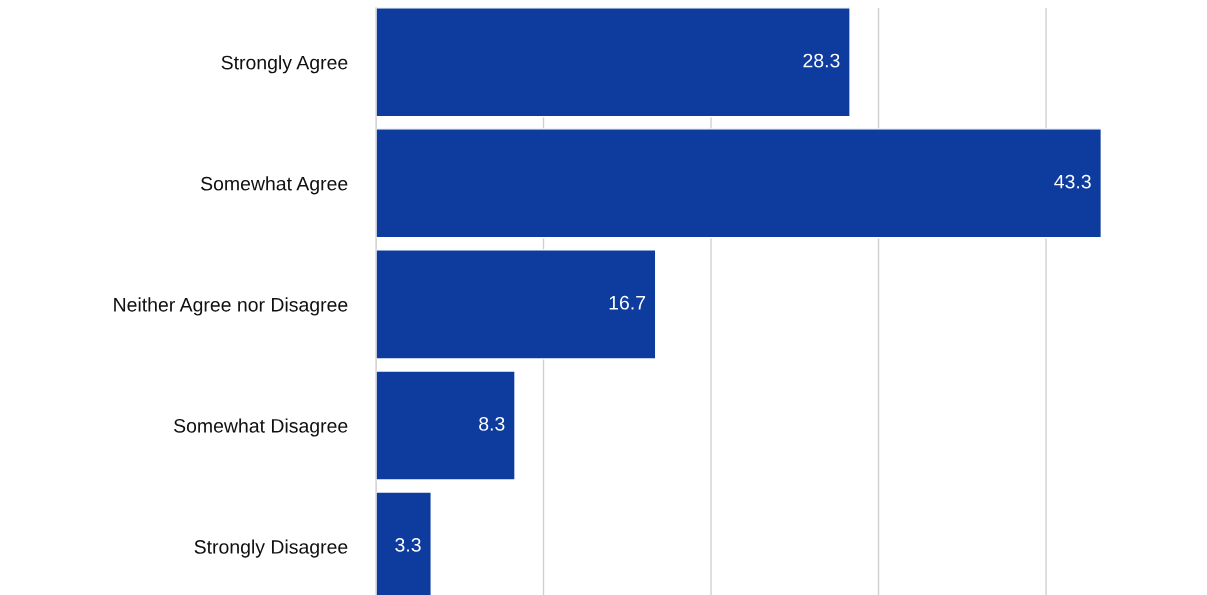 This screenshot has width=1207, height=595. What do you see at coordinates (274, 185) in the screenshot?
I see `y-tick-label: Somewhat Agree` at bounding box center [274, 185].